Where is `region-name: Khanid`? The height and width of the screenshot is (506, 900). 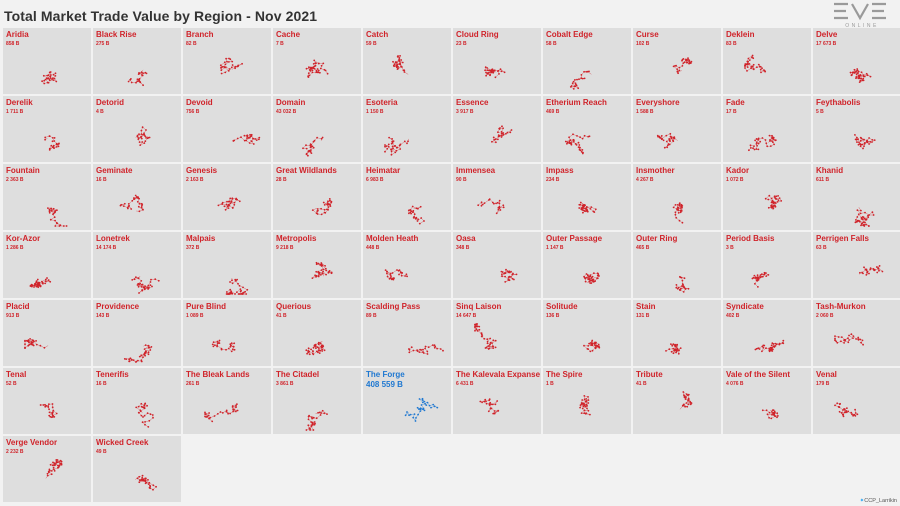 region-name: Khanid is located at coordinates (830, 170).